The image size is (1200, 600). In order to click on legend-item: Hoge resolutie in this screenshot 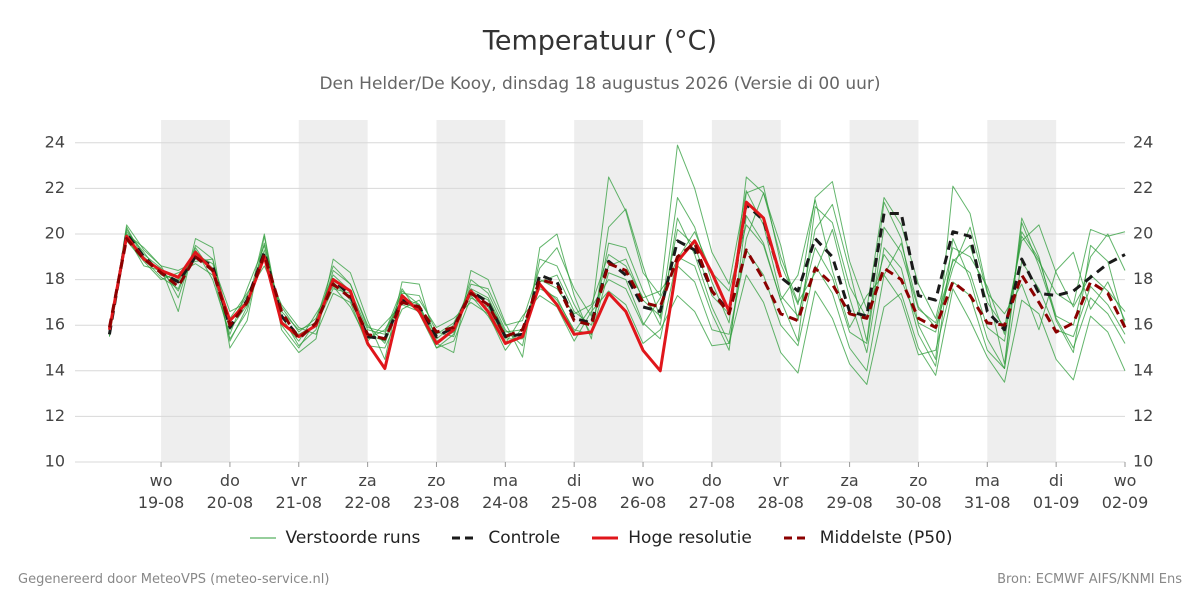, I will do `click(671, 538)`.